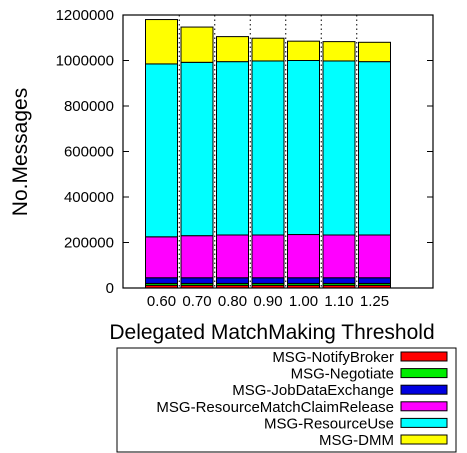 Image resolution: width=467 pixels, height=453 pixels. I want to click on x-tick-label: 0.70, so click(196, 301).